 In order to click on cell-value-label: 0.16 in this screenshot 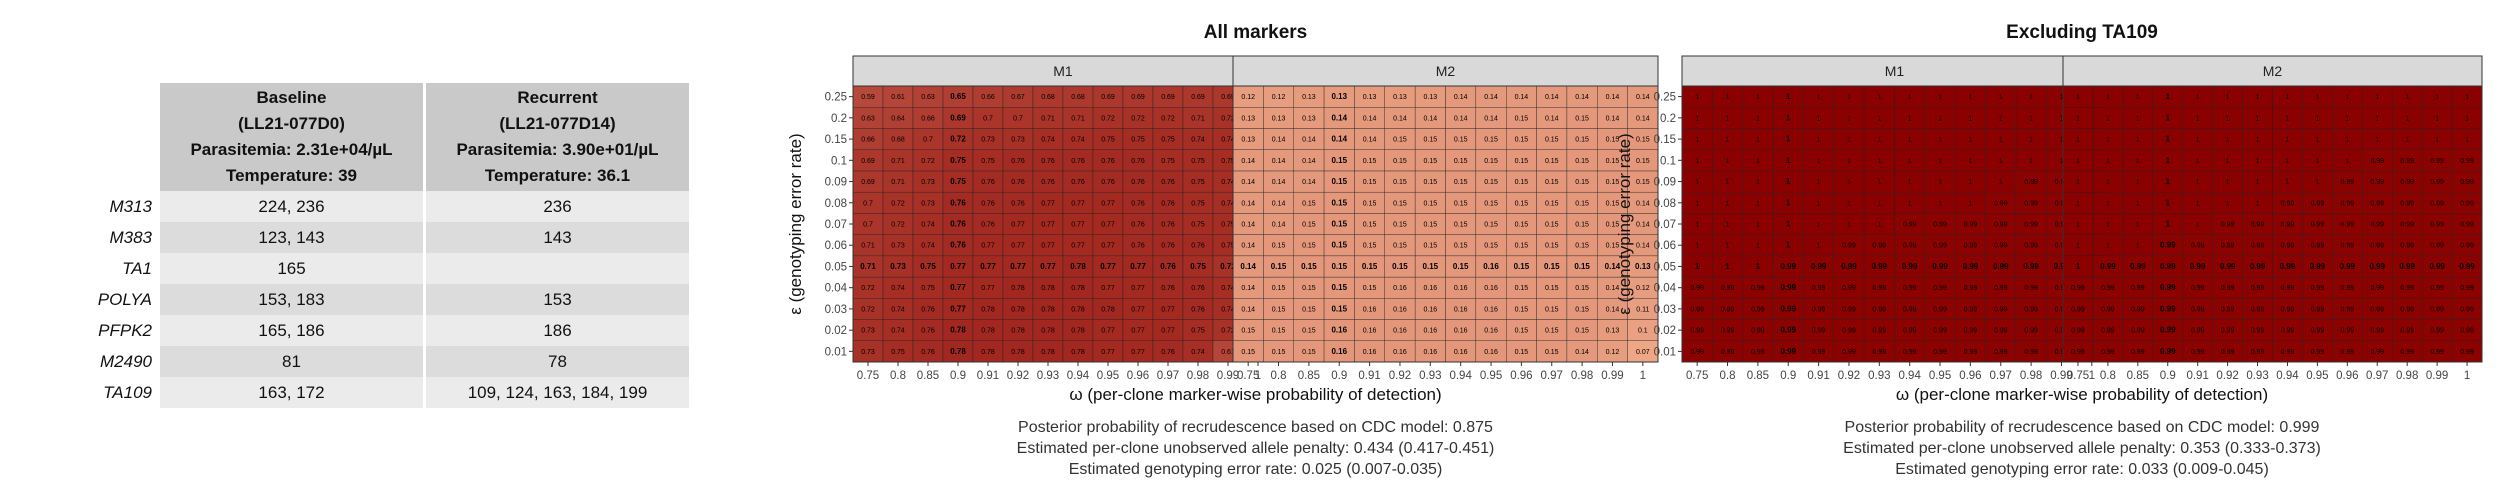, I will do `click(1400, 288)`.